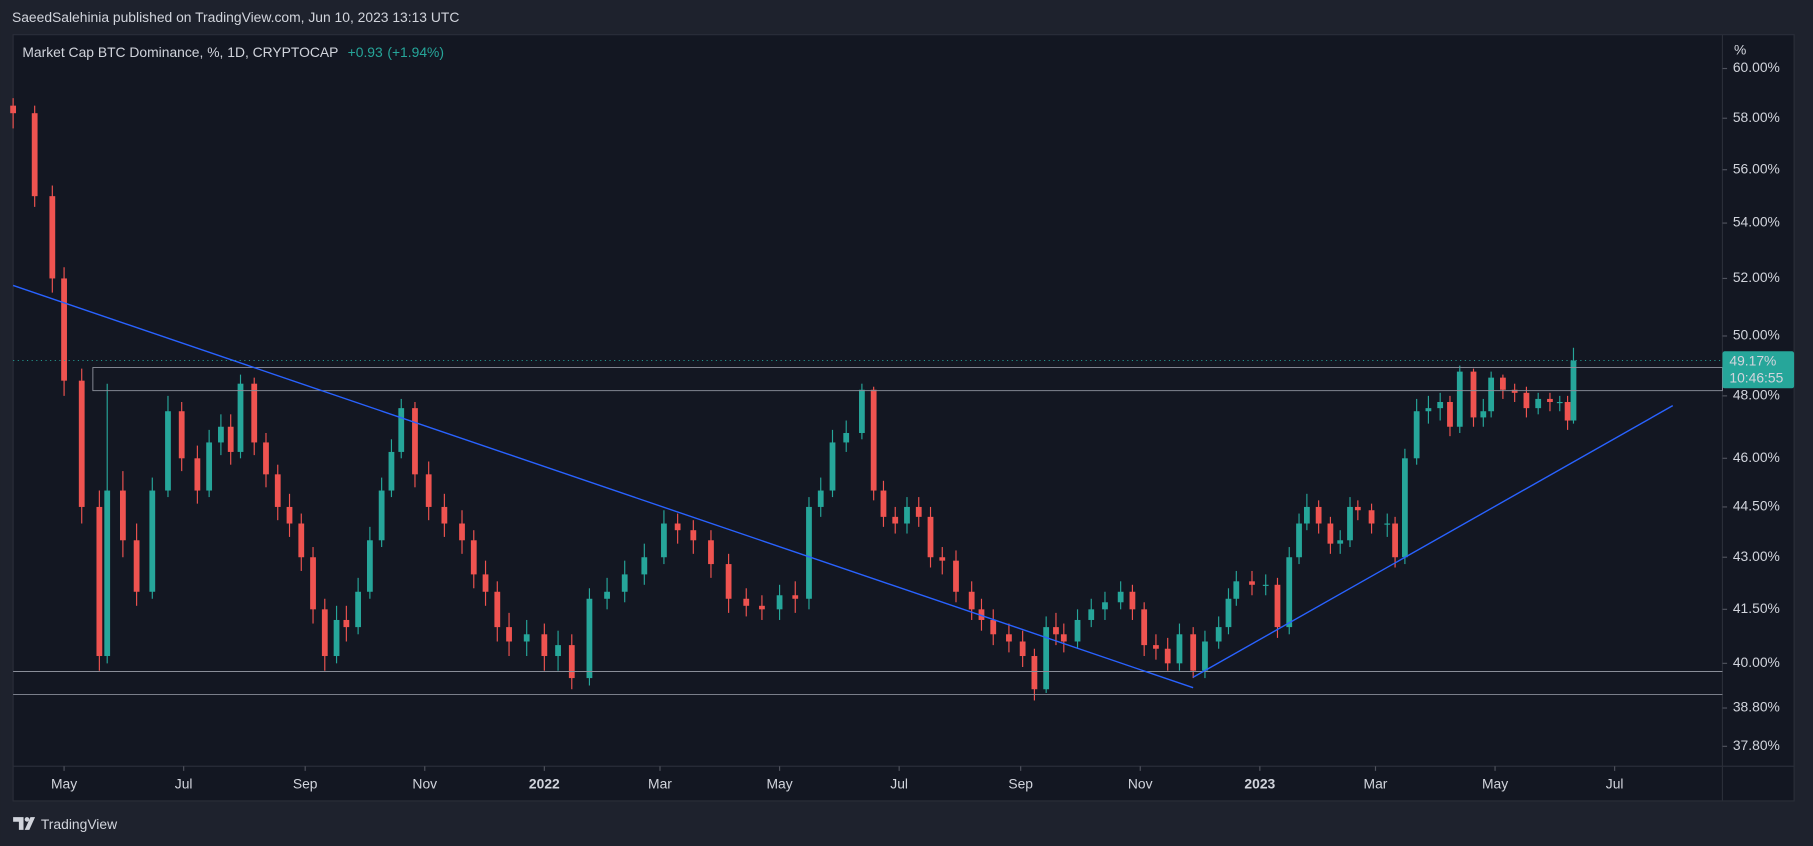 This screenshot has width=1813, height=846. What do you see at coordinates (1756, 168) in the screenshot?
I see `y-tick-label: 56.00%` at bounding box center [1756, 168].